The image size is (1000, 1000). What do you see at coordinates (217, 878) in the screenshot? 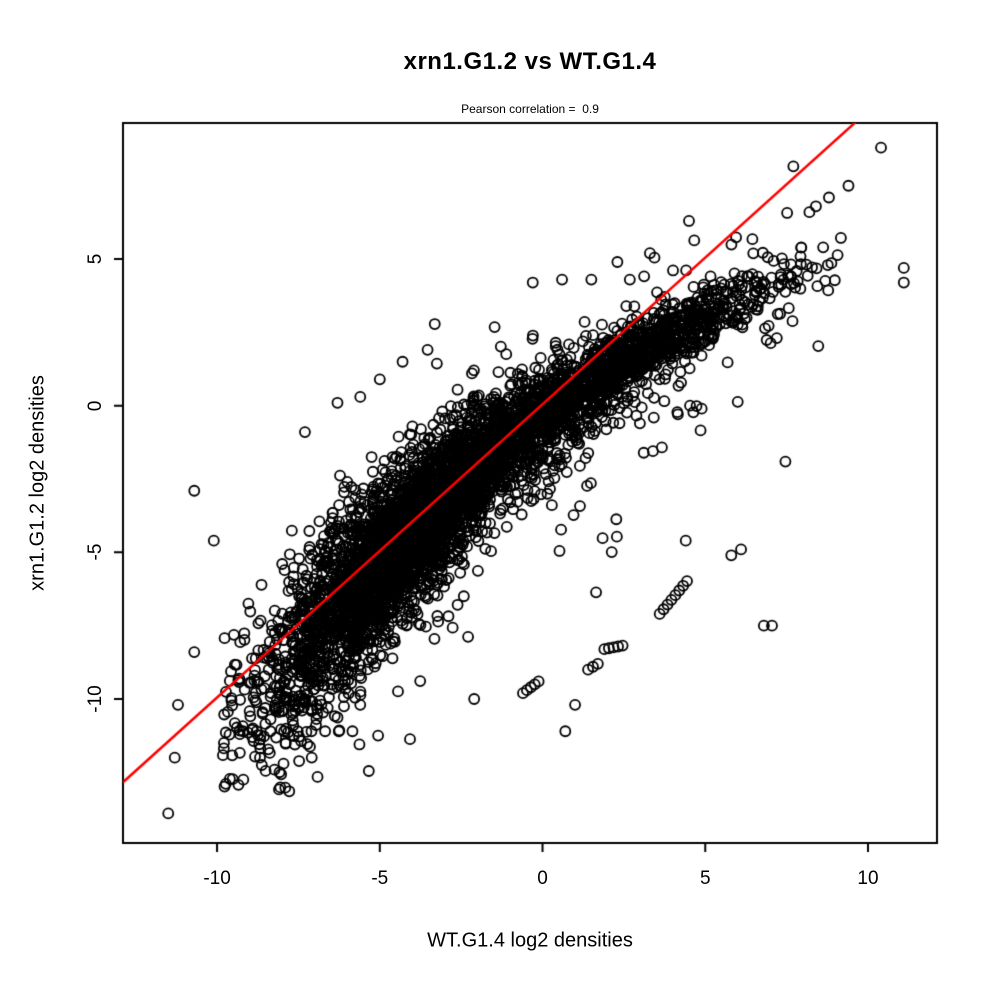
I see `x-tick-label: -10` at bounding box center [217, 878].